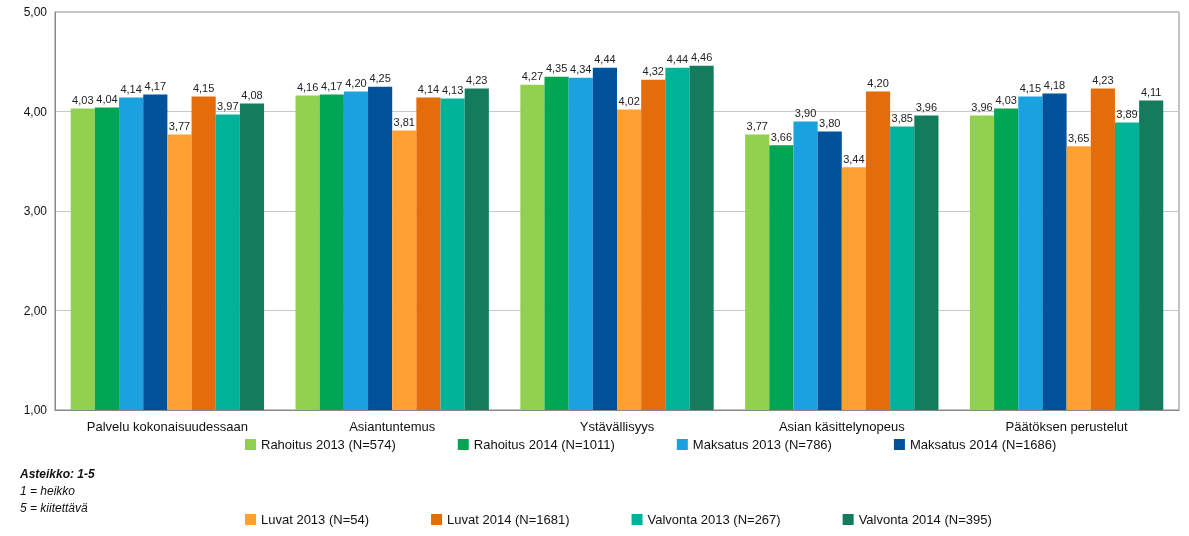 The width and height of the screenshot is (1189, 536). Describe the element at coordinates (1151, 92) in the screenshot. I see `data-label: 4,11` at that location.